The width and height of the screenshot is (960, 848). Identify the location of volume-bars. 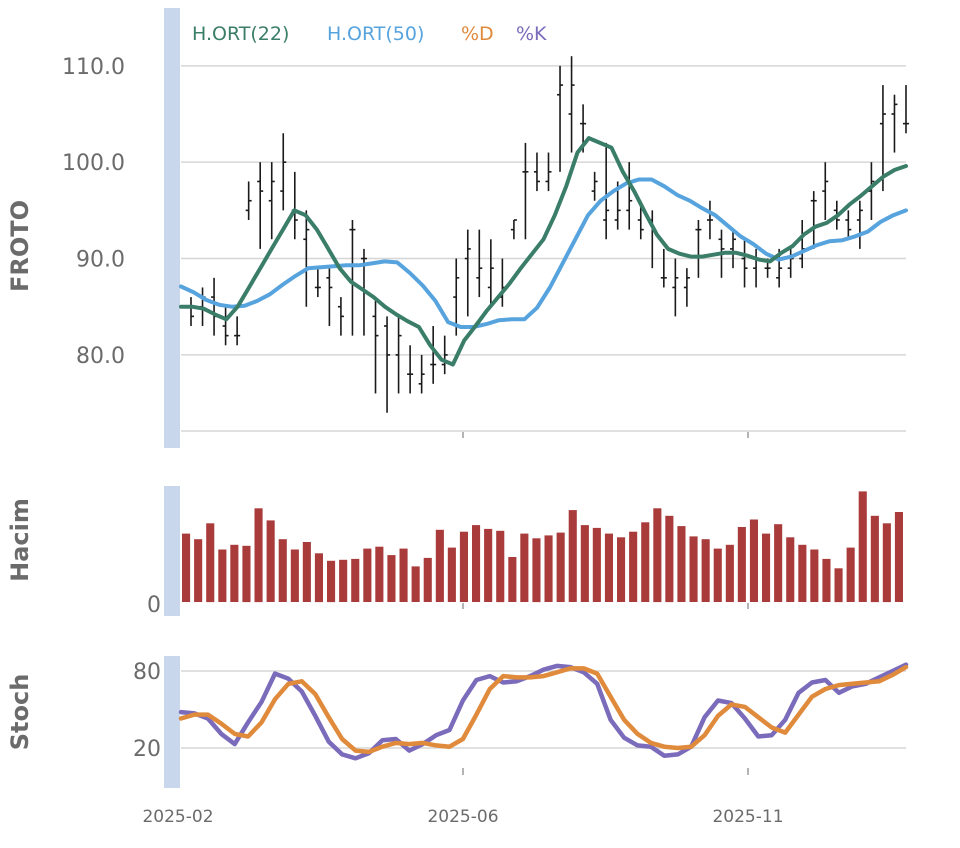
(542, 547).